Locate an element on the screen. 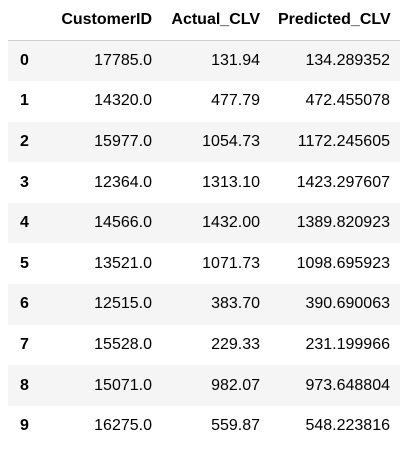  cell-predicted-clv: 134.289352 is located at coordinates (347, 61).